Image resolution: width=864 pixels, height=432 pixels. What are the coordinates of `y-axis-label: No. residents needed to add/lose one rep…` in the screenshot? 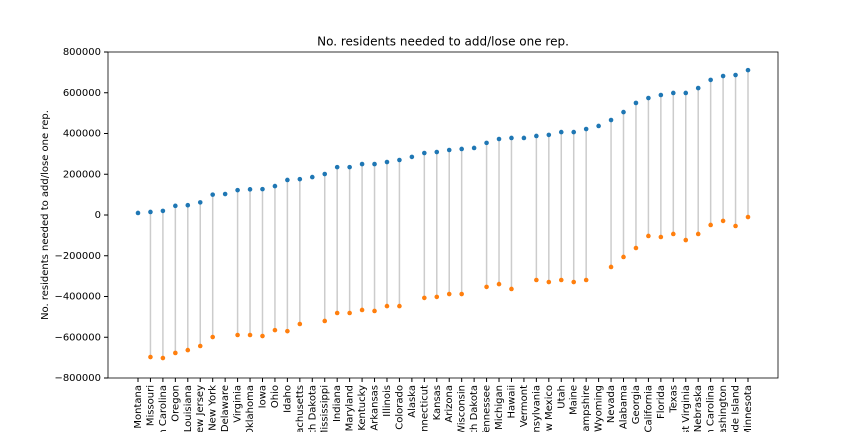 It's located at (45, 215).